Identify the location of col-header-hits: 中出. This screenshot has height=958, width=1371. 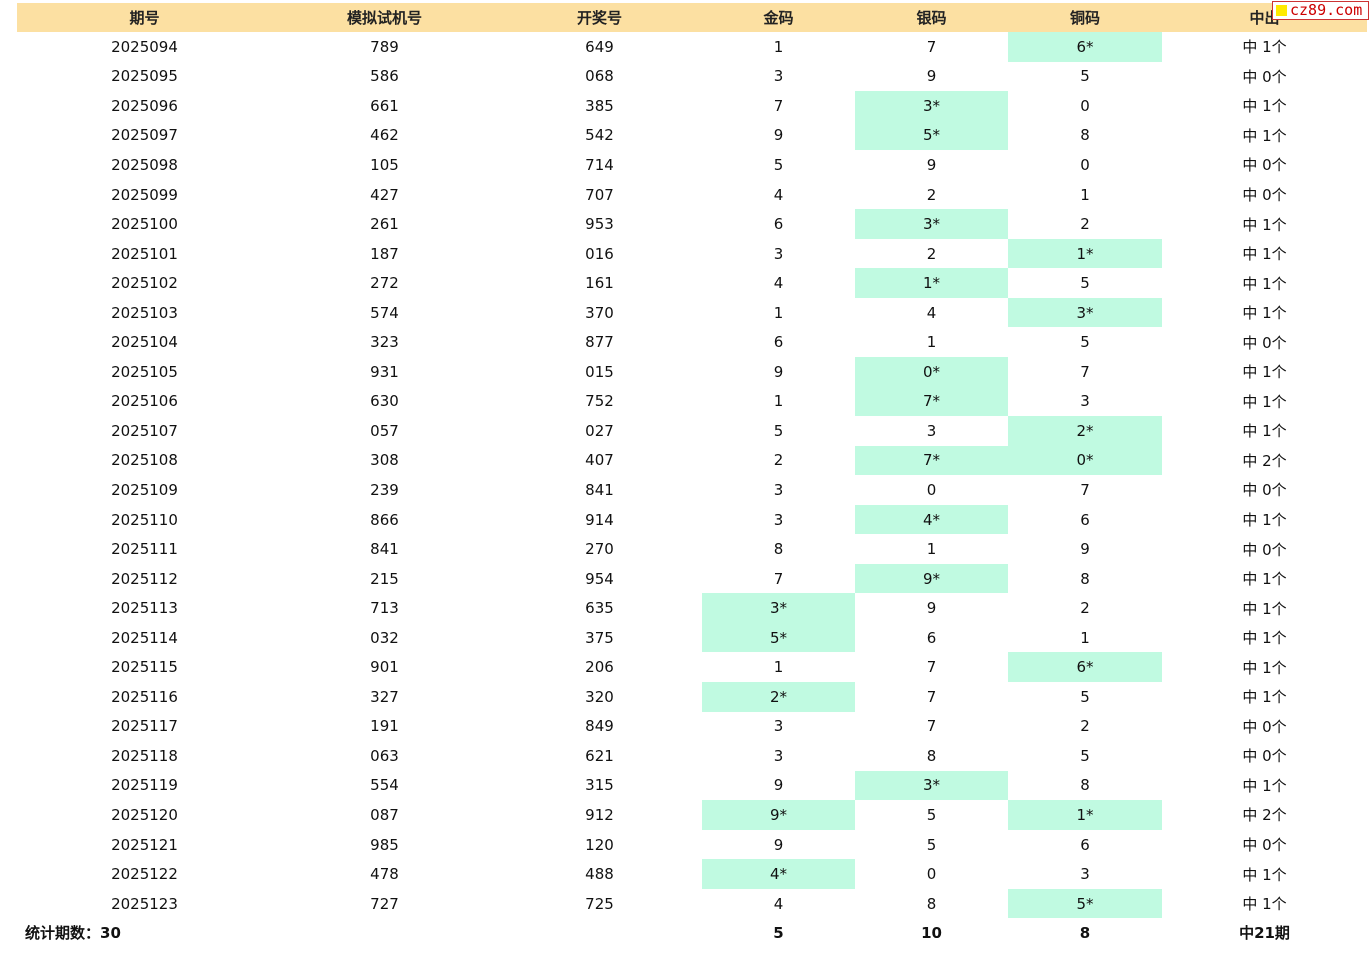
(1264, 18).